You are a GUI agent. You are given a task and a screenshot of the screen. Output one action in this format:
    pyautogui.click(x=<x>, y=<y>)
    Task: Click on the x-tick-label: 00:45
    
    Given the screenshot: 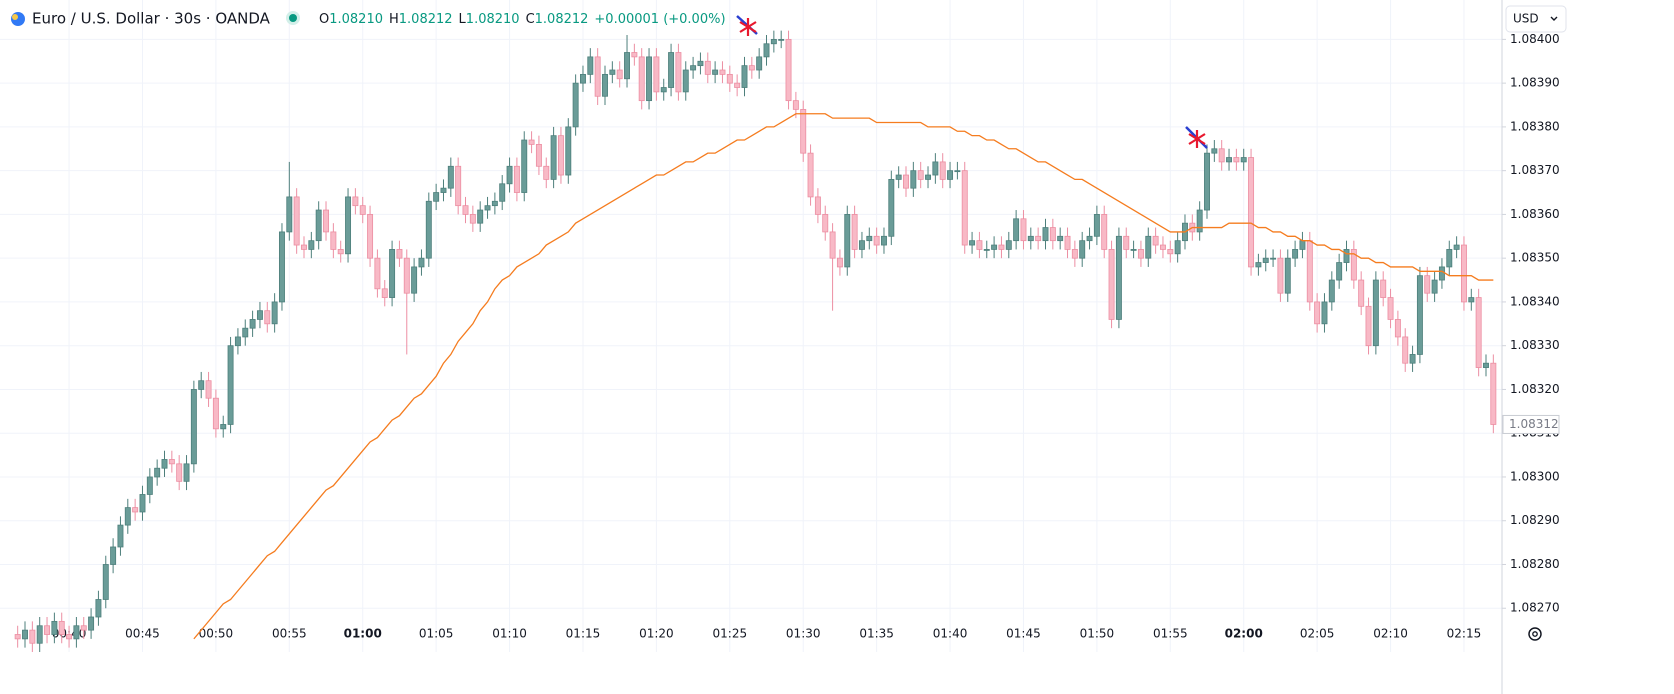 What is the action you would take?
    pyautogui.click(x=142, y=634)
    